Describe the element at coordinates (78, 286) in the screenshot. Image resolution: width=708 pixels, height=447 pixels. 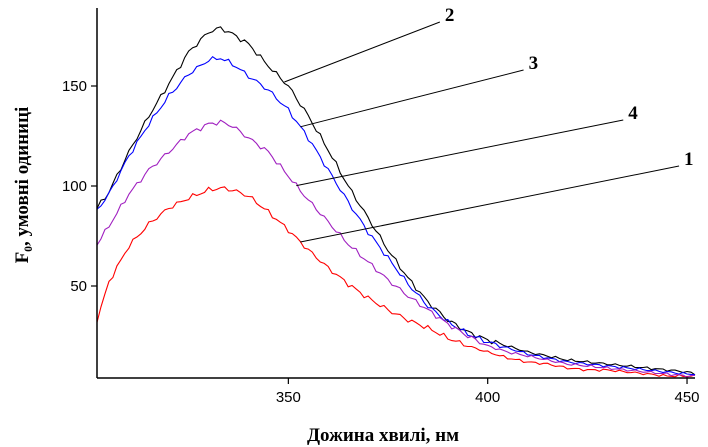
I see `y-tick-label: 50` at that location.